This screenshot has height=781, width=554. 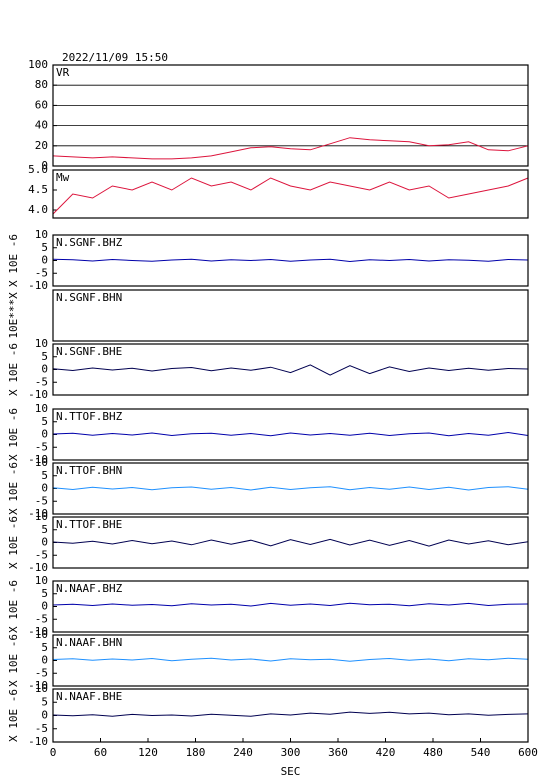 What do you see at coordinates (53, 752) in the screenshot?
I see `x-tick-label: 0` at bounding box center [53, 752].